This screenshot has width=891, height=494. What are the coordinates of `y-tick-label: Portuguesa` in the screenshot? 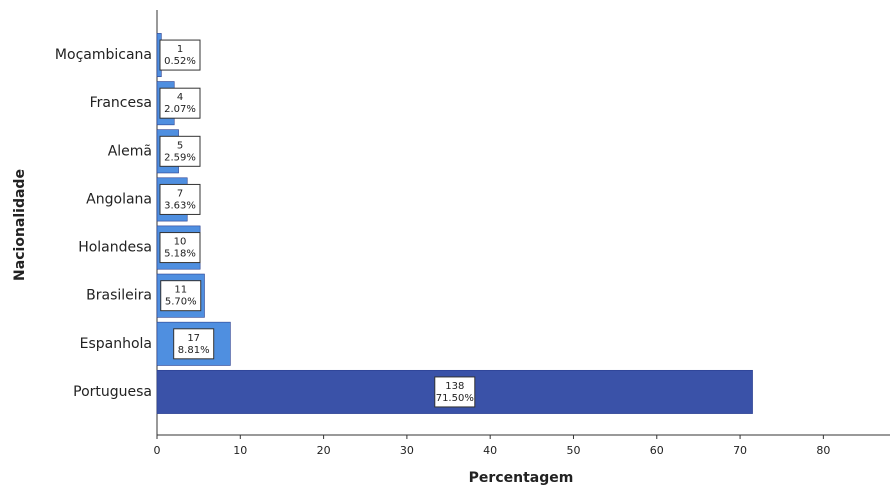 It's located at (112, 392).